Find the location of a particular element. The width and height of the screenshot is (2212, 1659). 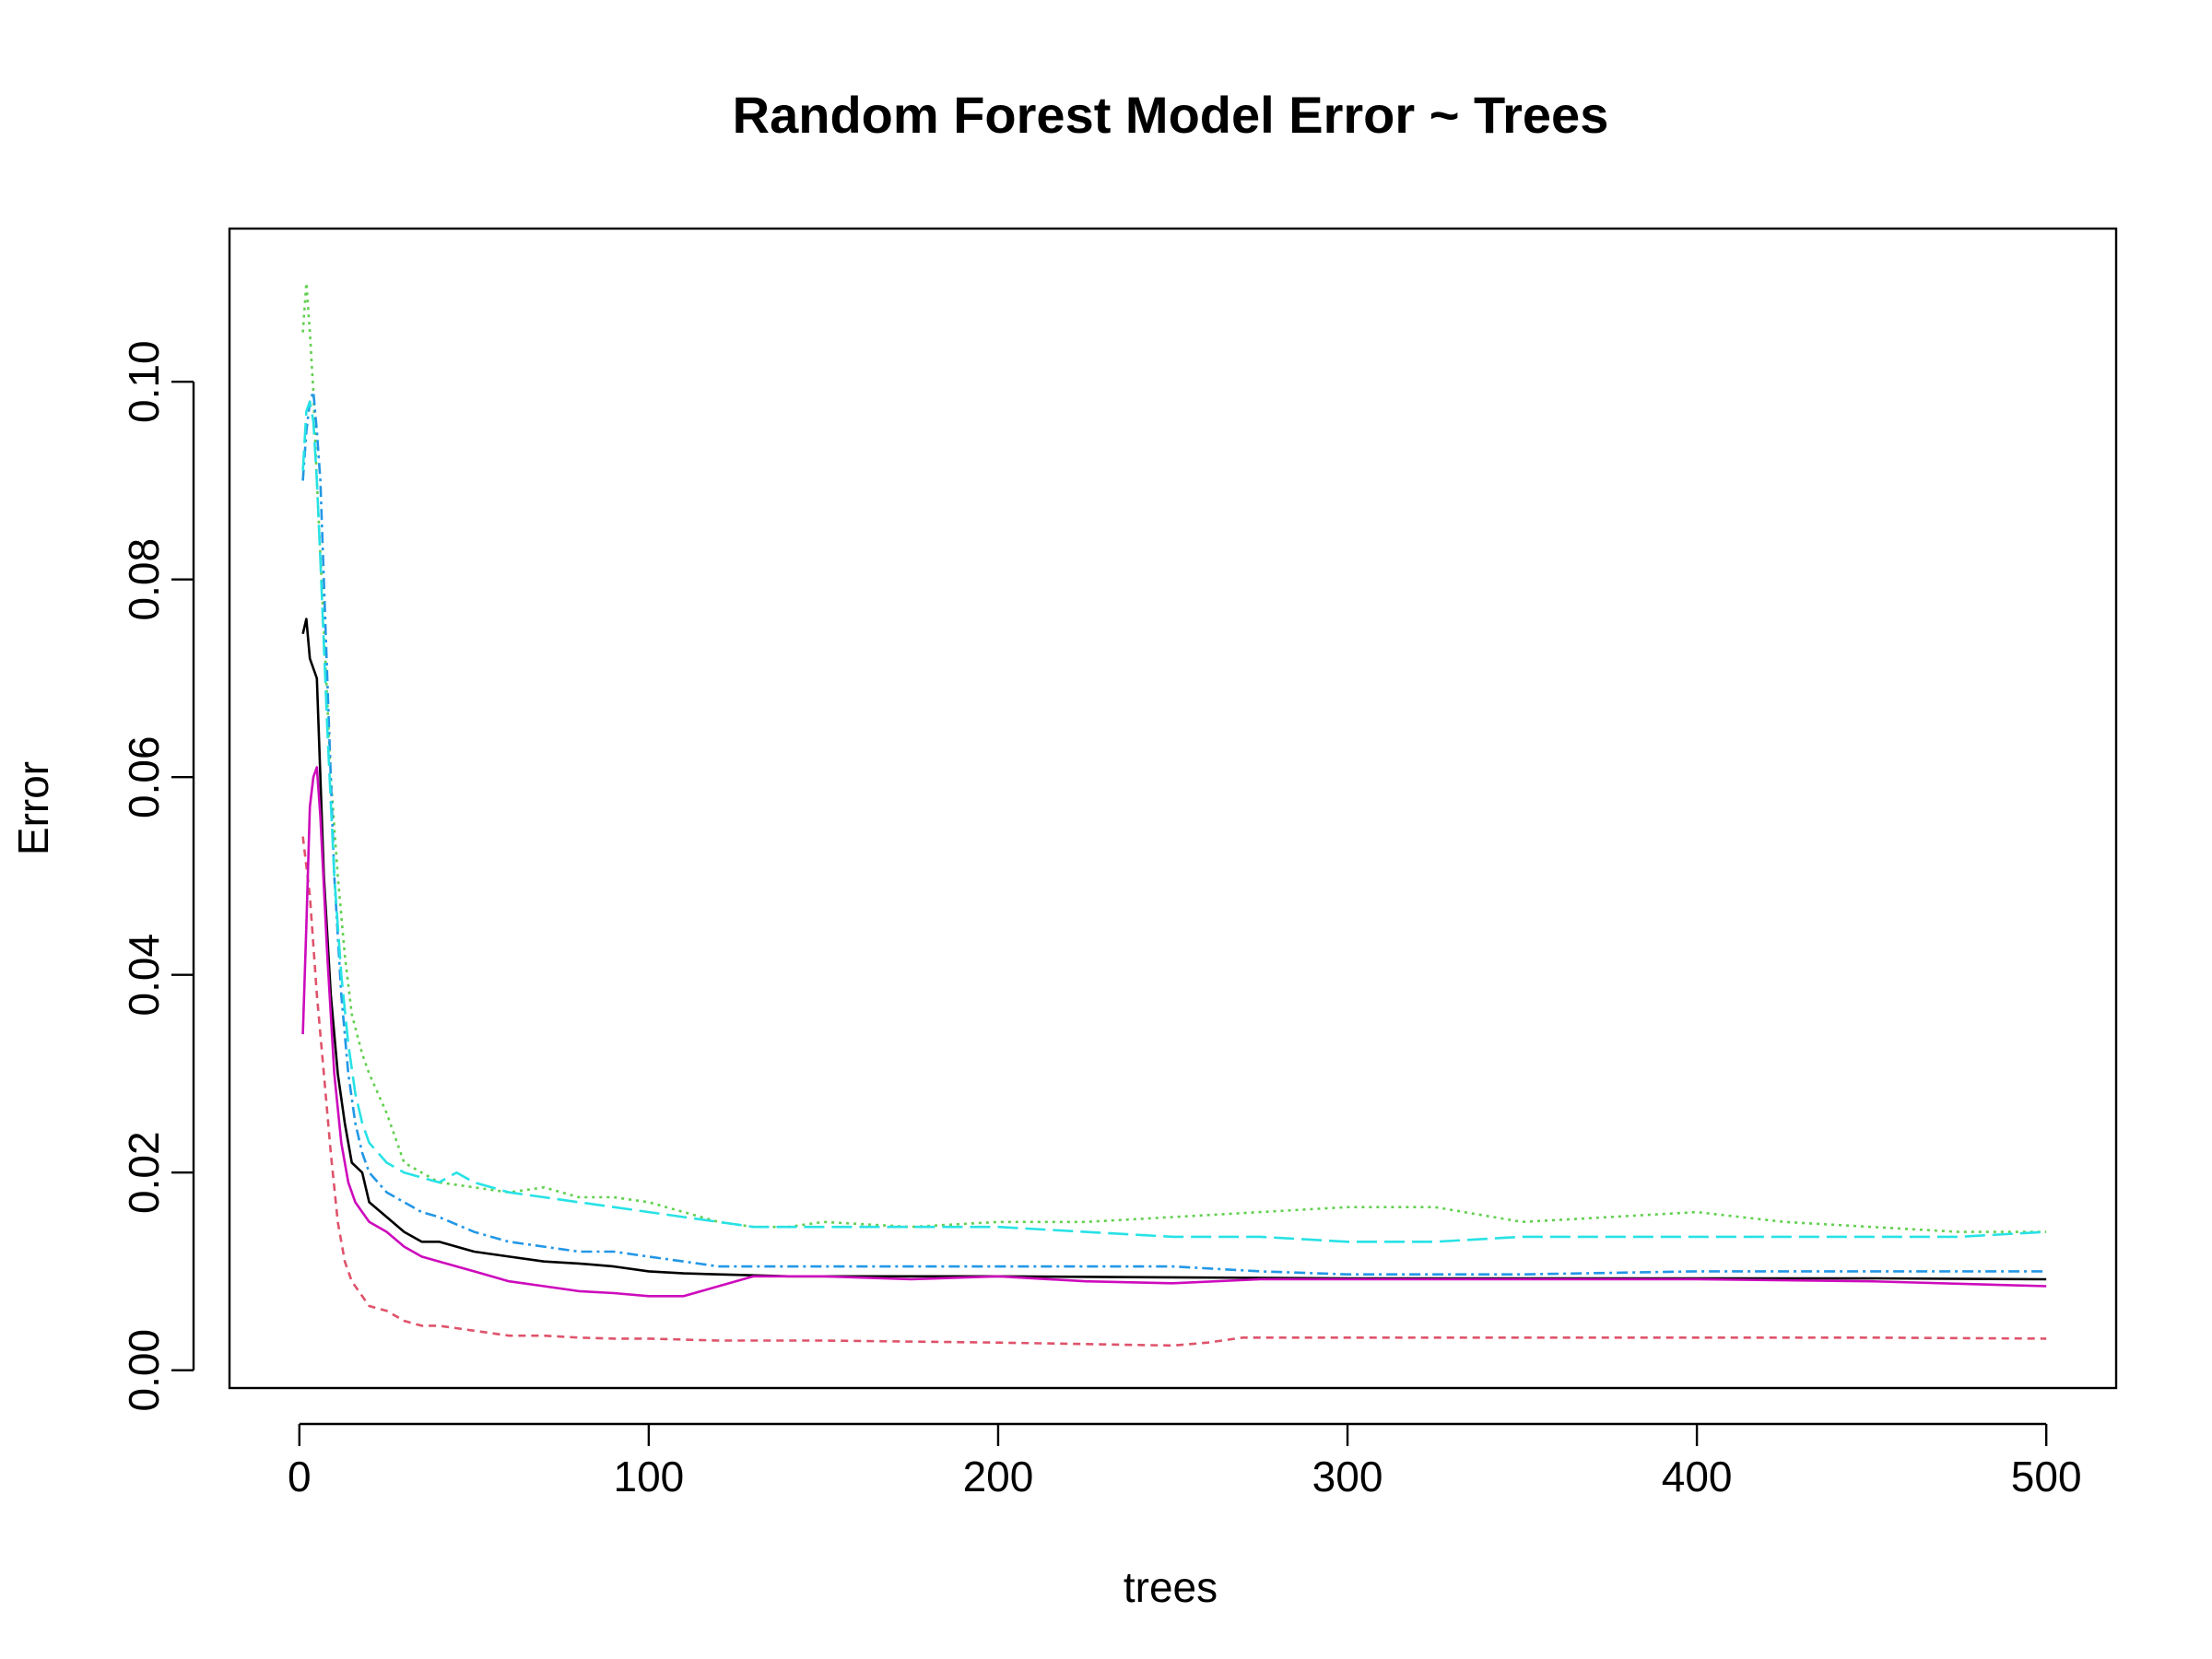

x-tick-label: 200 is located at coordinates (998, 1476).